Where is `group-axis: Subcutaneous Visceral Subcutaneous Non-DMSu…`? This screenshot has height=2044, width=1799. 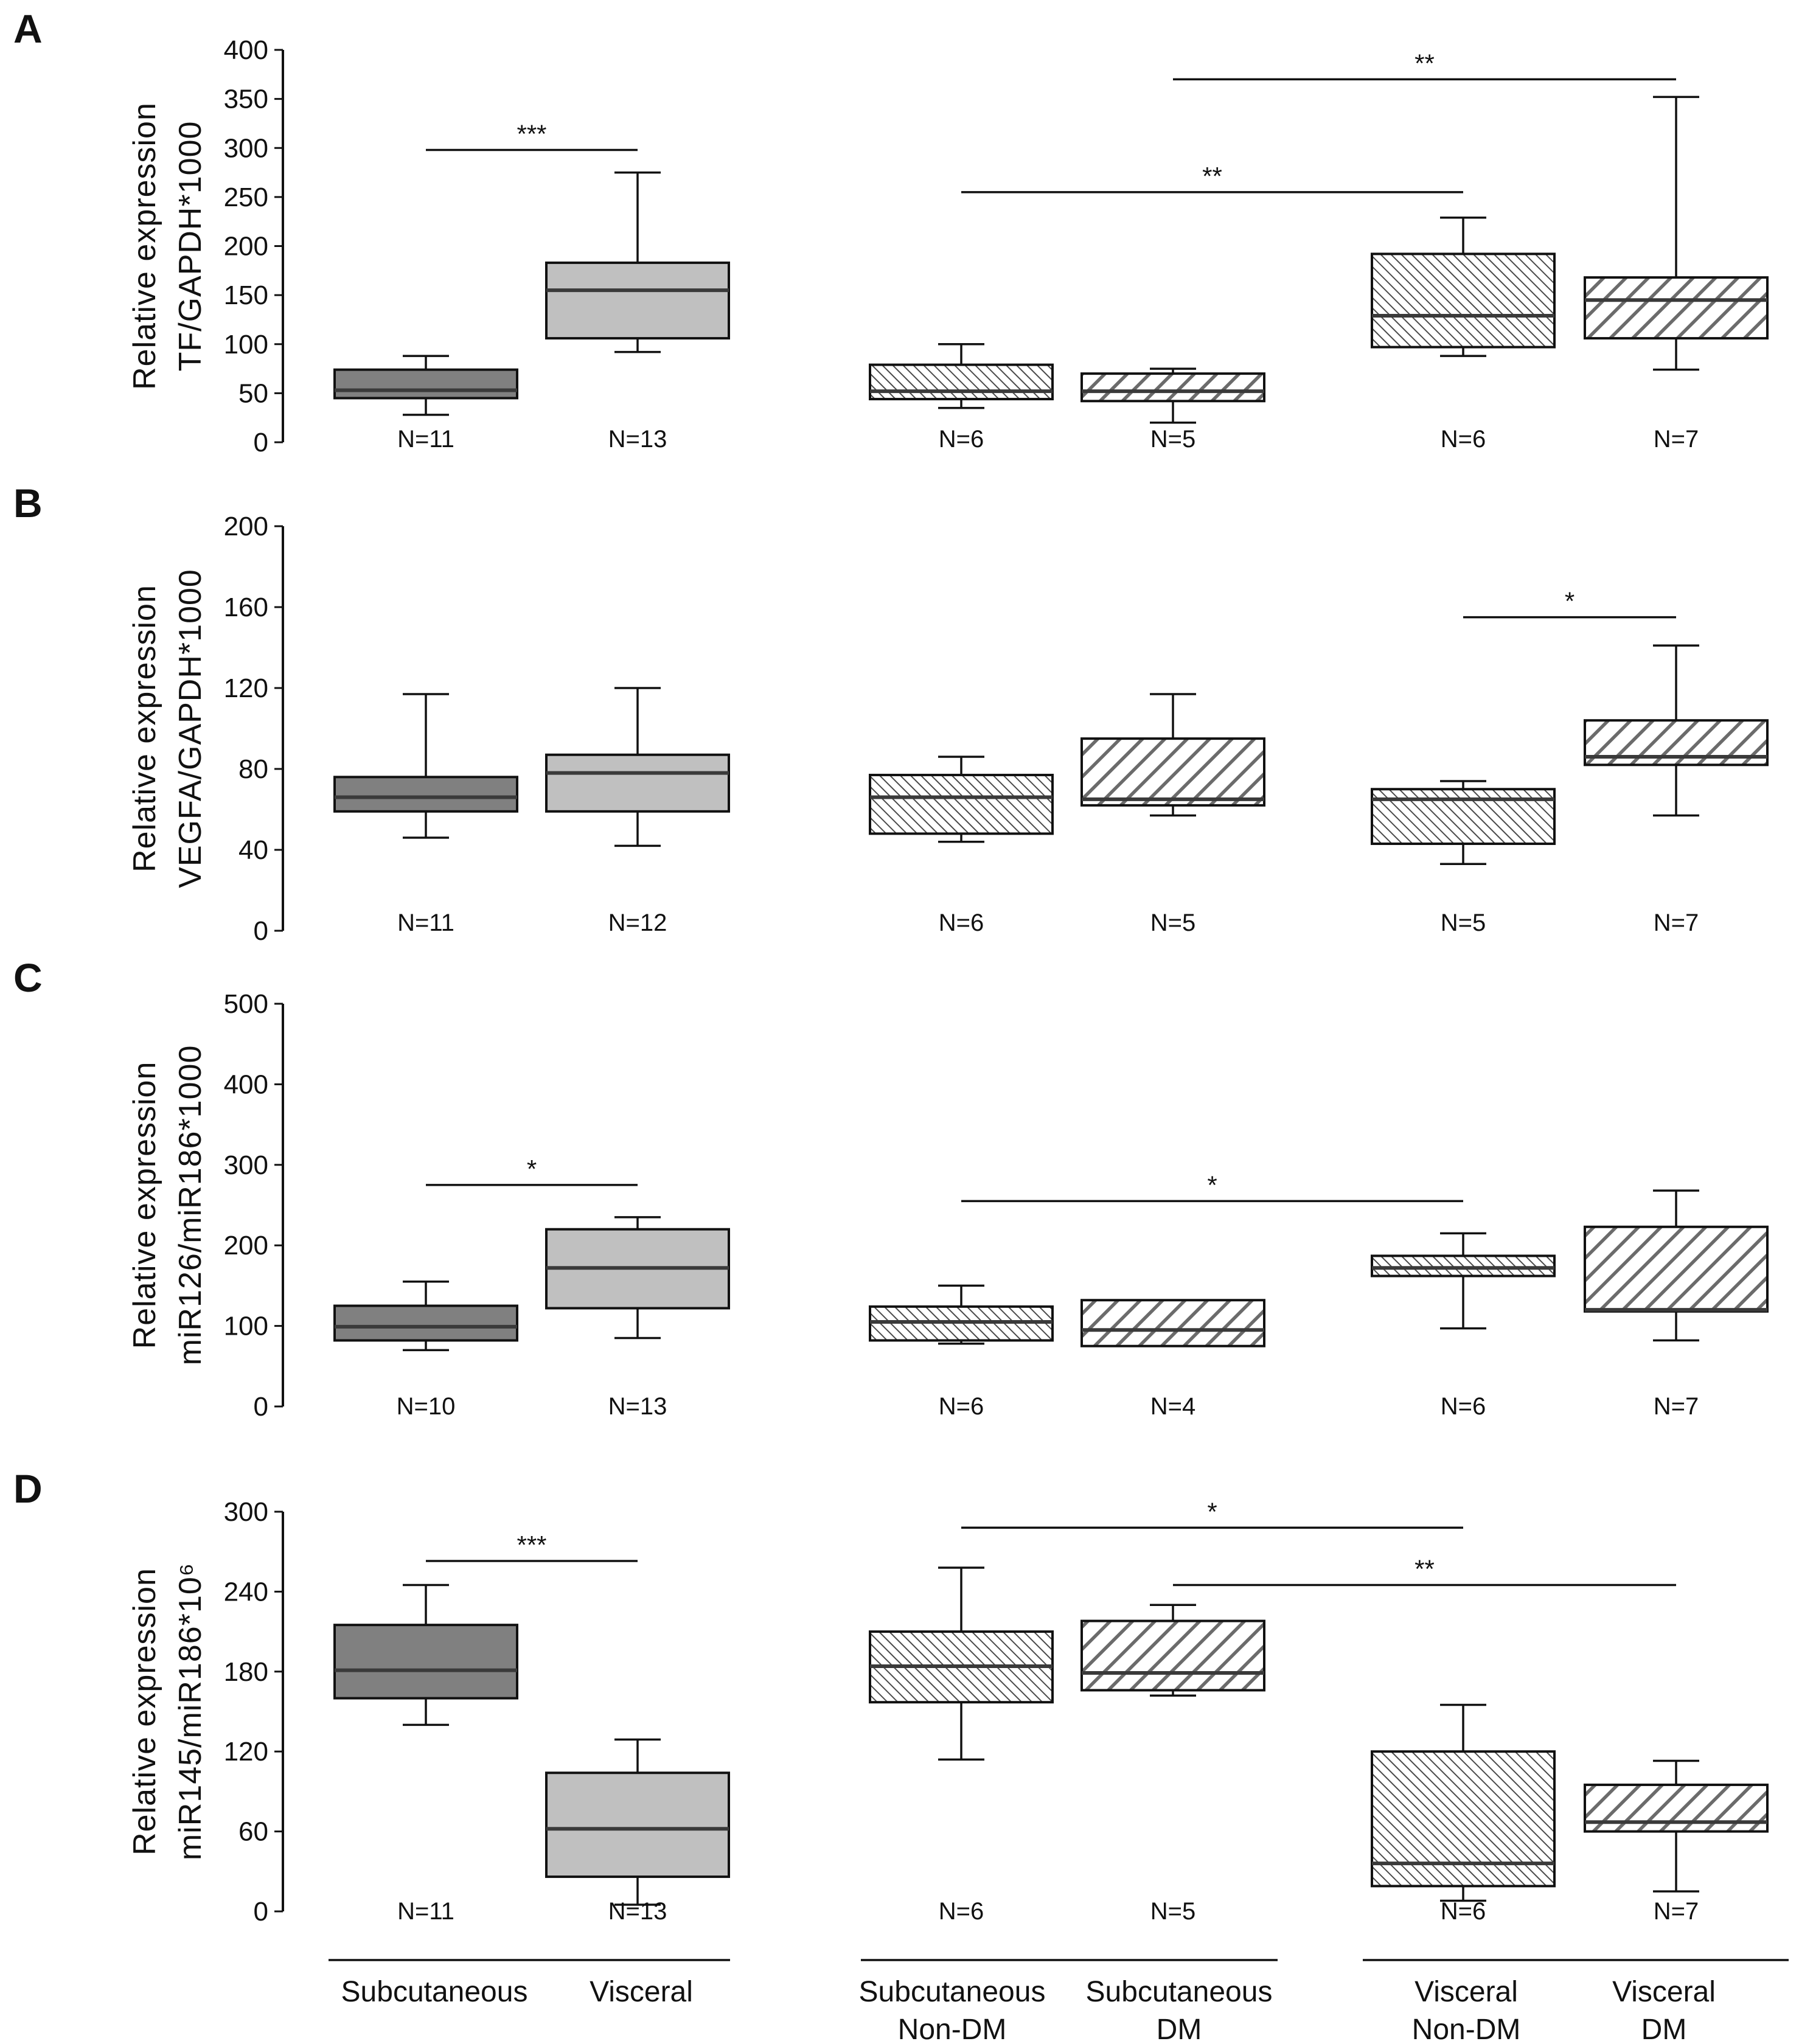
group-axis: Subcutaneous Visceral Subcutaneous Non-DMSu… is located at coordinates (1059, 2001).